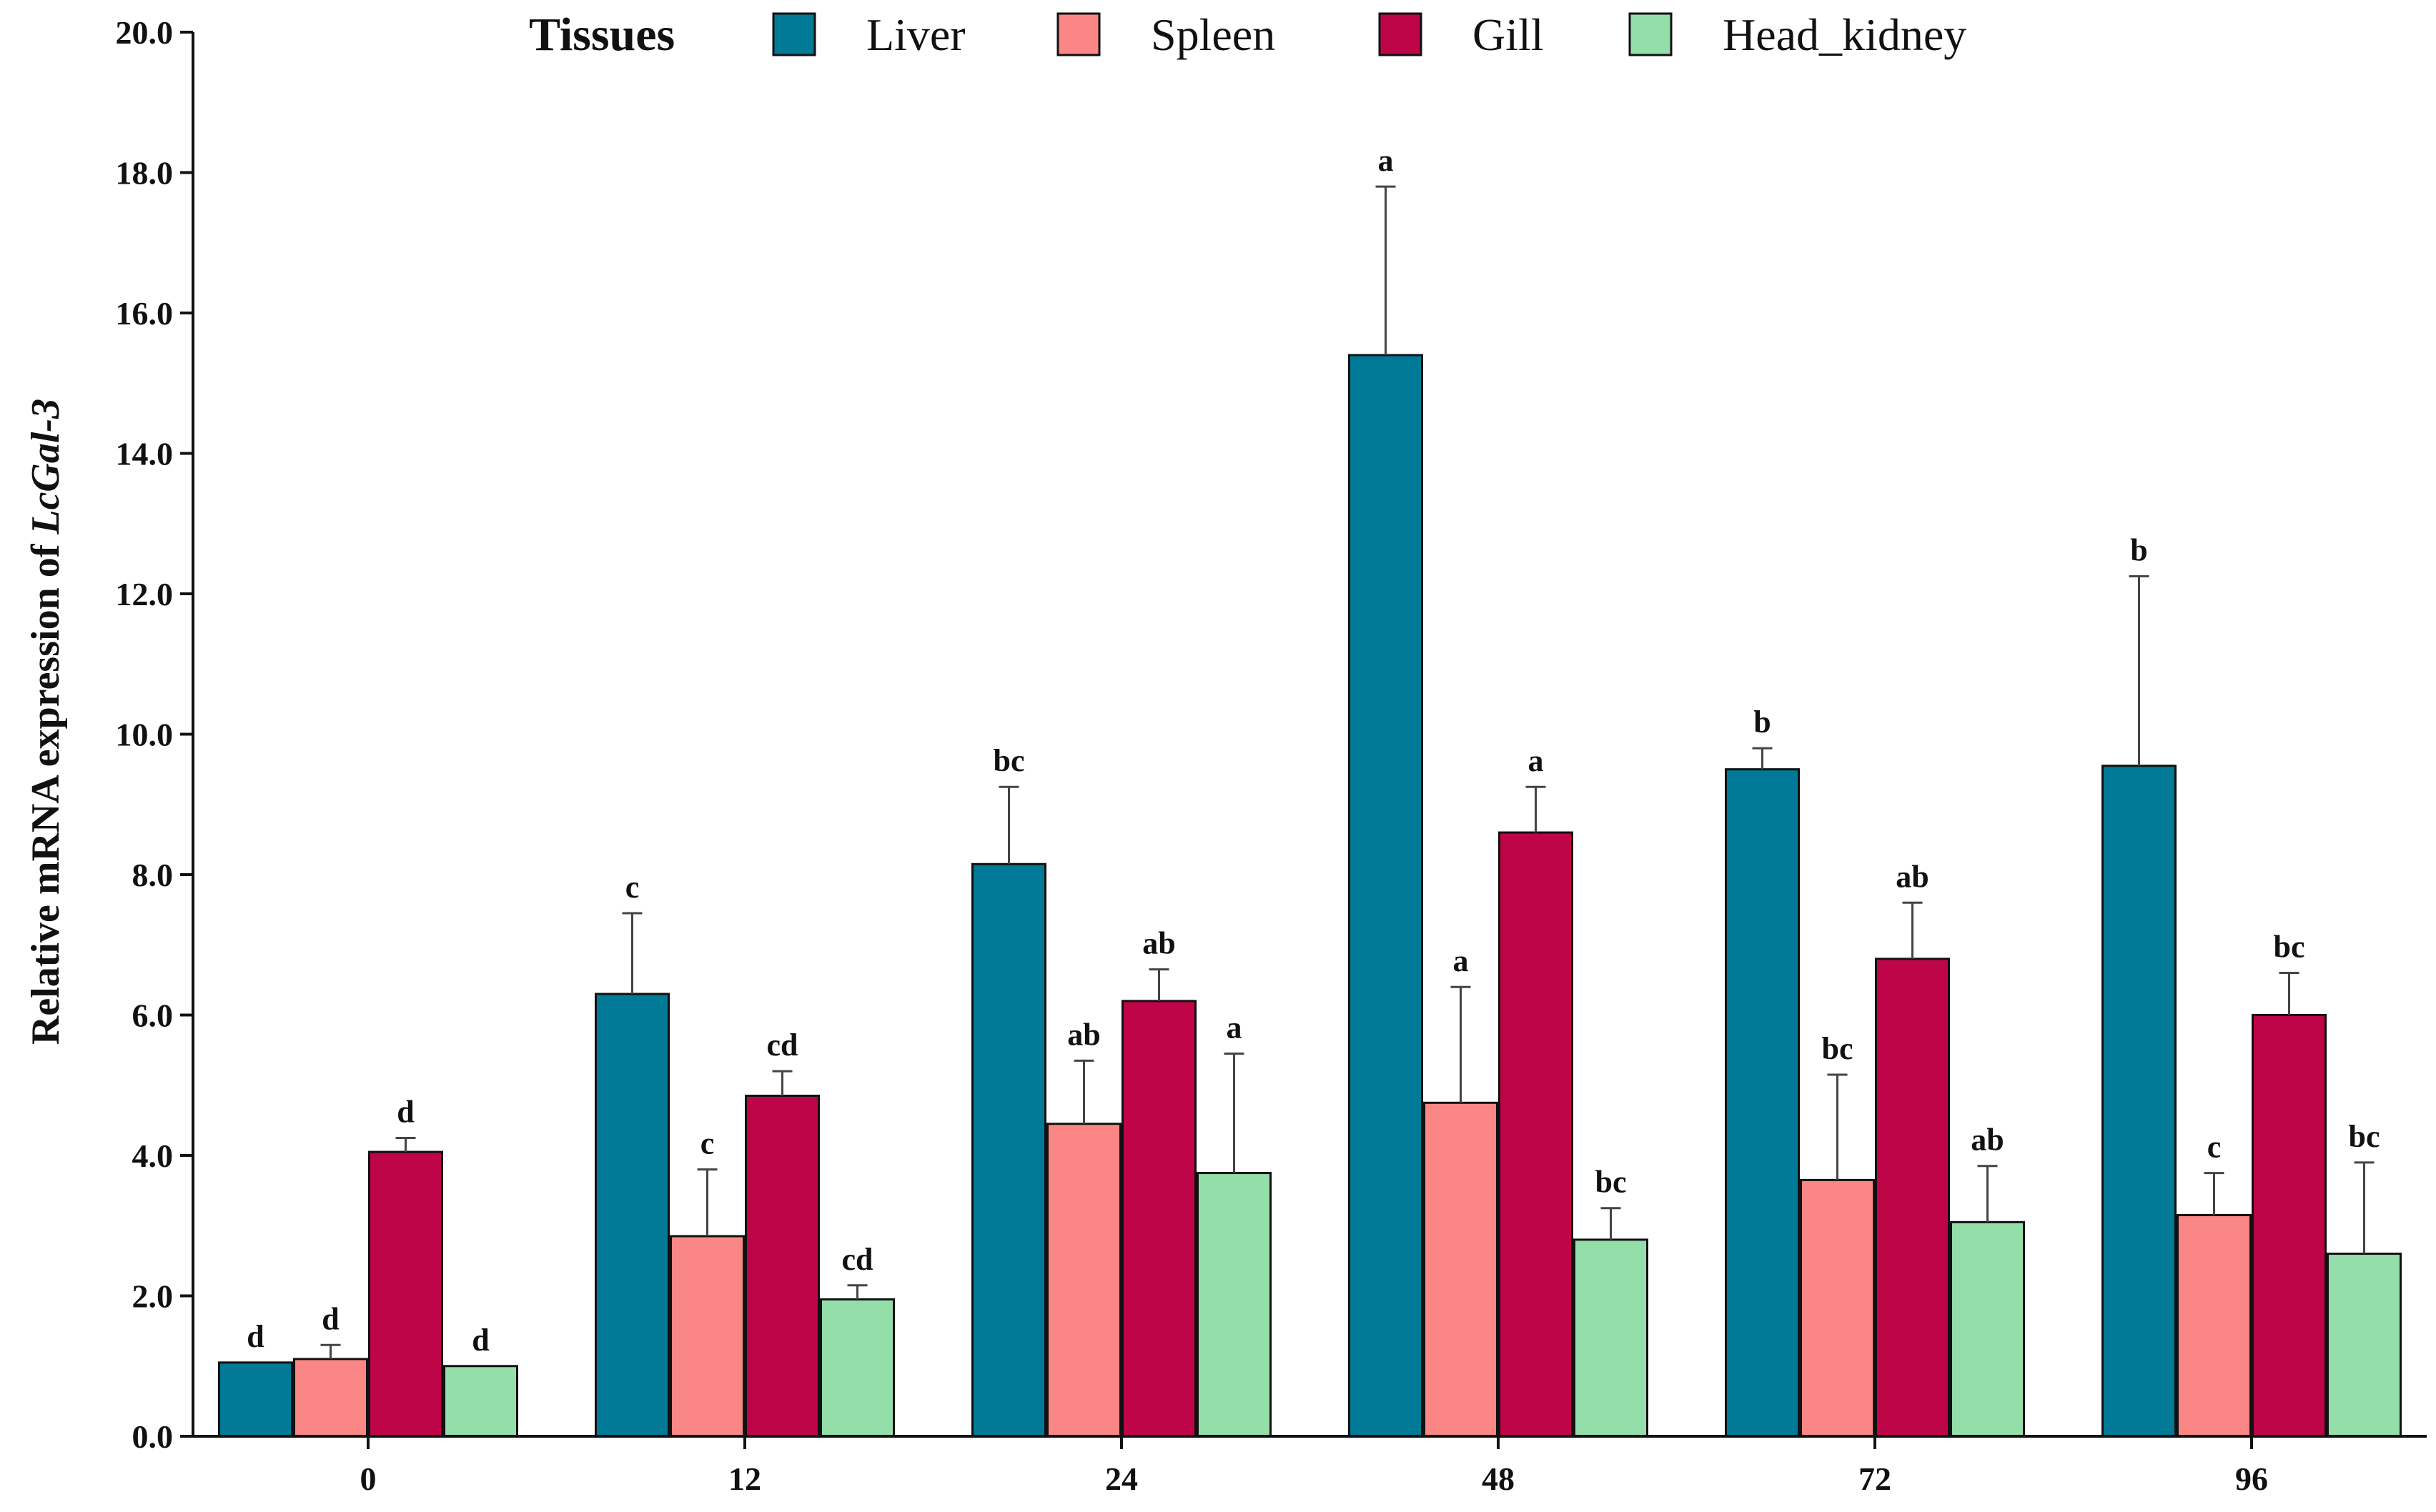 This screenshot has height=1512, width=2436. Describe the element at coordinates (745, 1479) in the screenshot. I see `x-tick-label: 12` at that location.